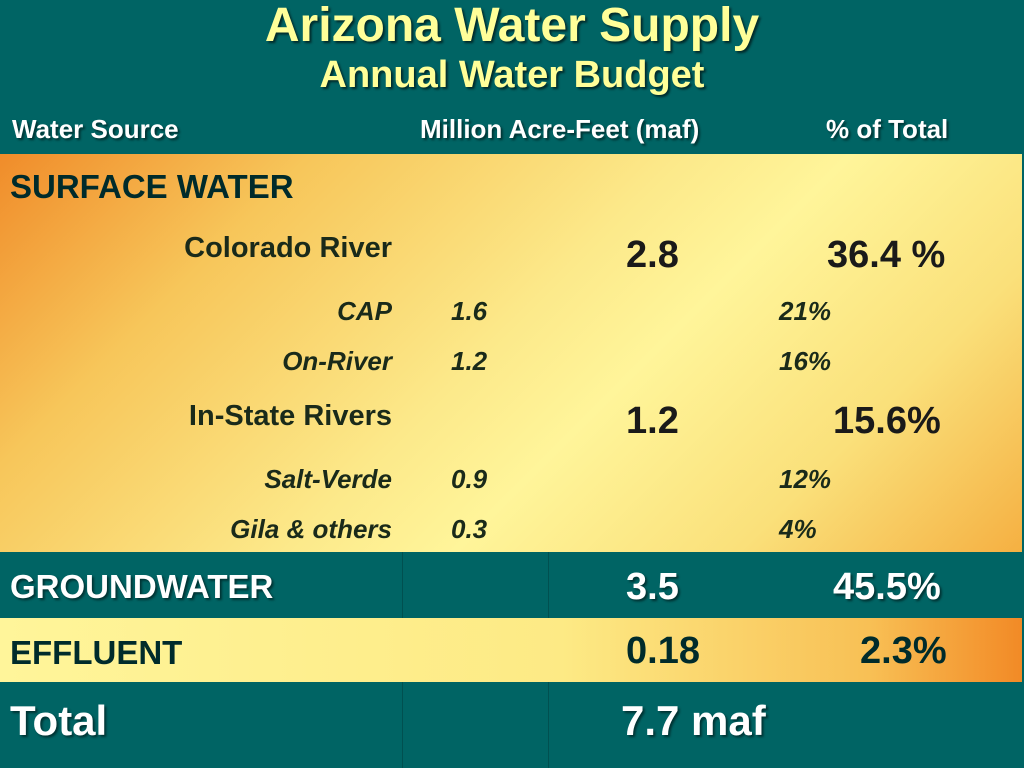 This screenshot has width=1024, height=768. I want to click on in-state-rivers-percent: 15.6%, so click(887, 421).